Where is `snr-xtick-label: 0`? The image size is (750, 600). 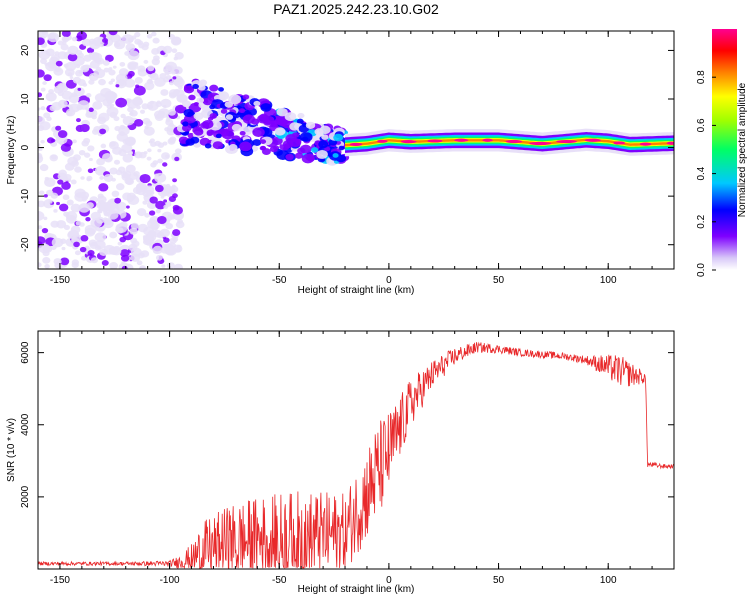
snr-xtick-label: 0 is located at coordinates (389, 580).